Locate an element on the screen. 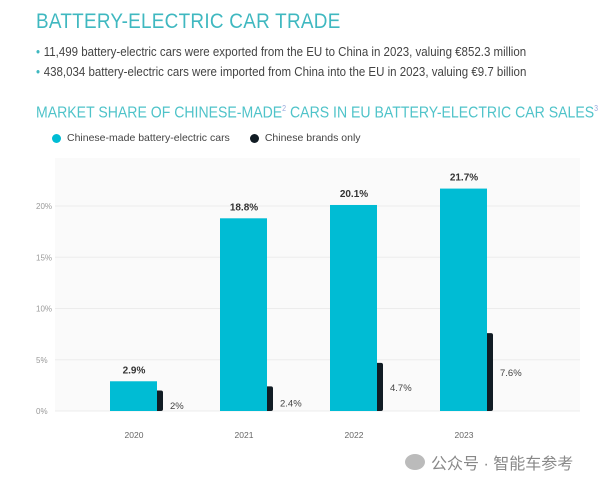 This screenshot has width=600, height=486. y-tick-label: 20% is located at coordinates (44, 206).